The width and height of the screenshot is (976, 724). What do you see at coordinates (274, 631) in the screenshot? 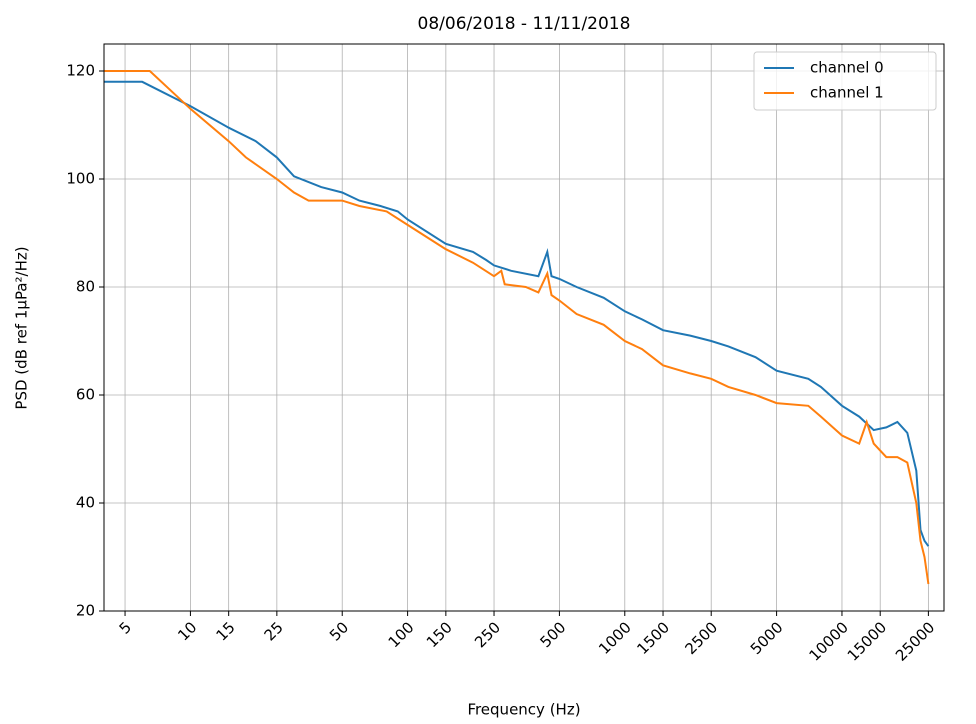
I see `x-tick-label: 25` at bounding box center [274, 631].